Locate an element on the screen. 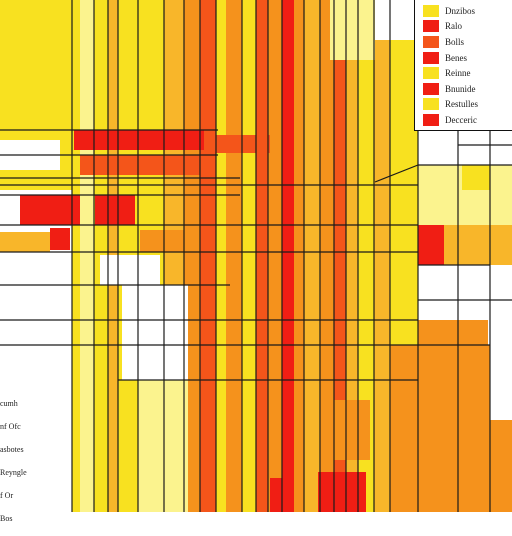 The image size is (512, 536). legend-item: Ralo is located at coordinates (467, 27).